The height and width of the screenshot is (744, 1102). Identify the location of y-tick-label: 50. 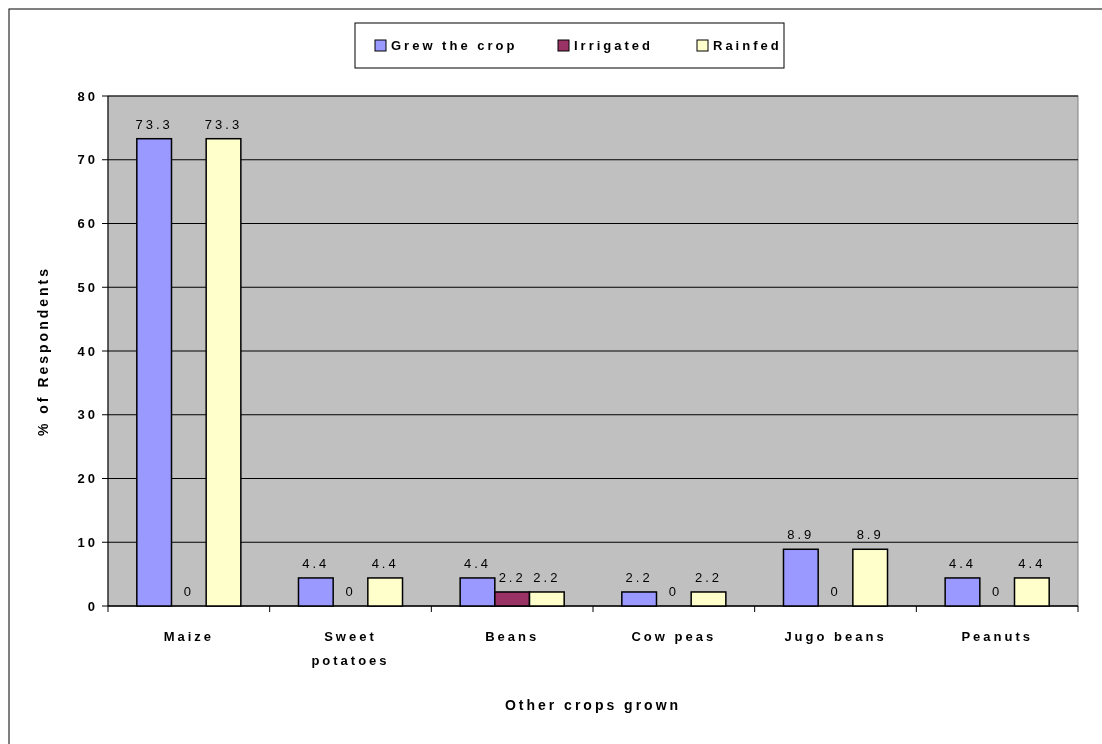
(87, 287).